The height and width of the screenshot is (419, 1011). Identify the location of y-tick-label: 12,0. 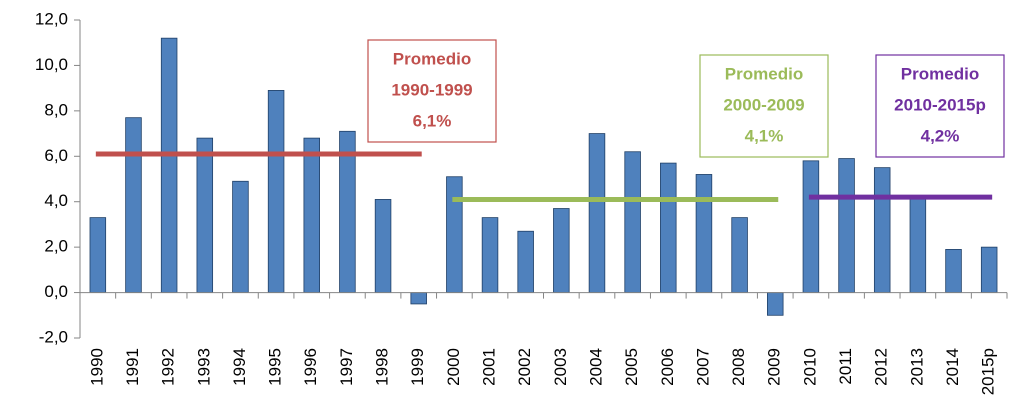
(51, 18).